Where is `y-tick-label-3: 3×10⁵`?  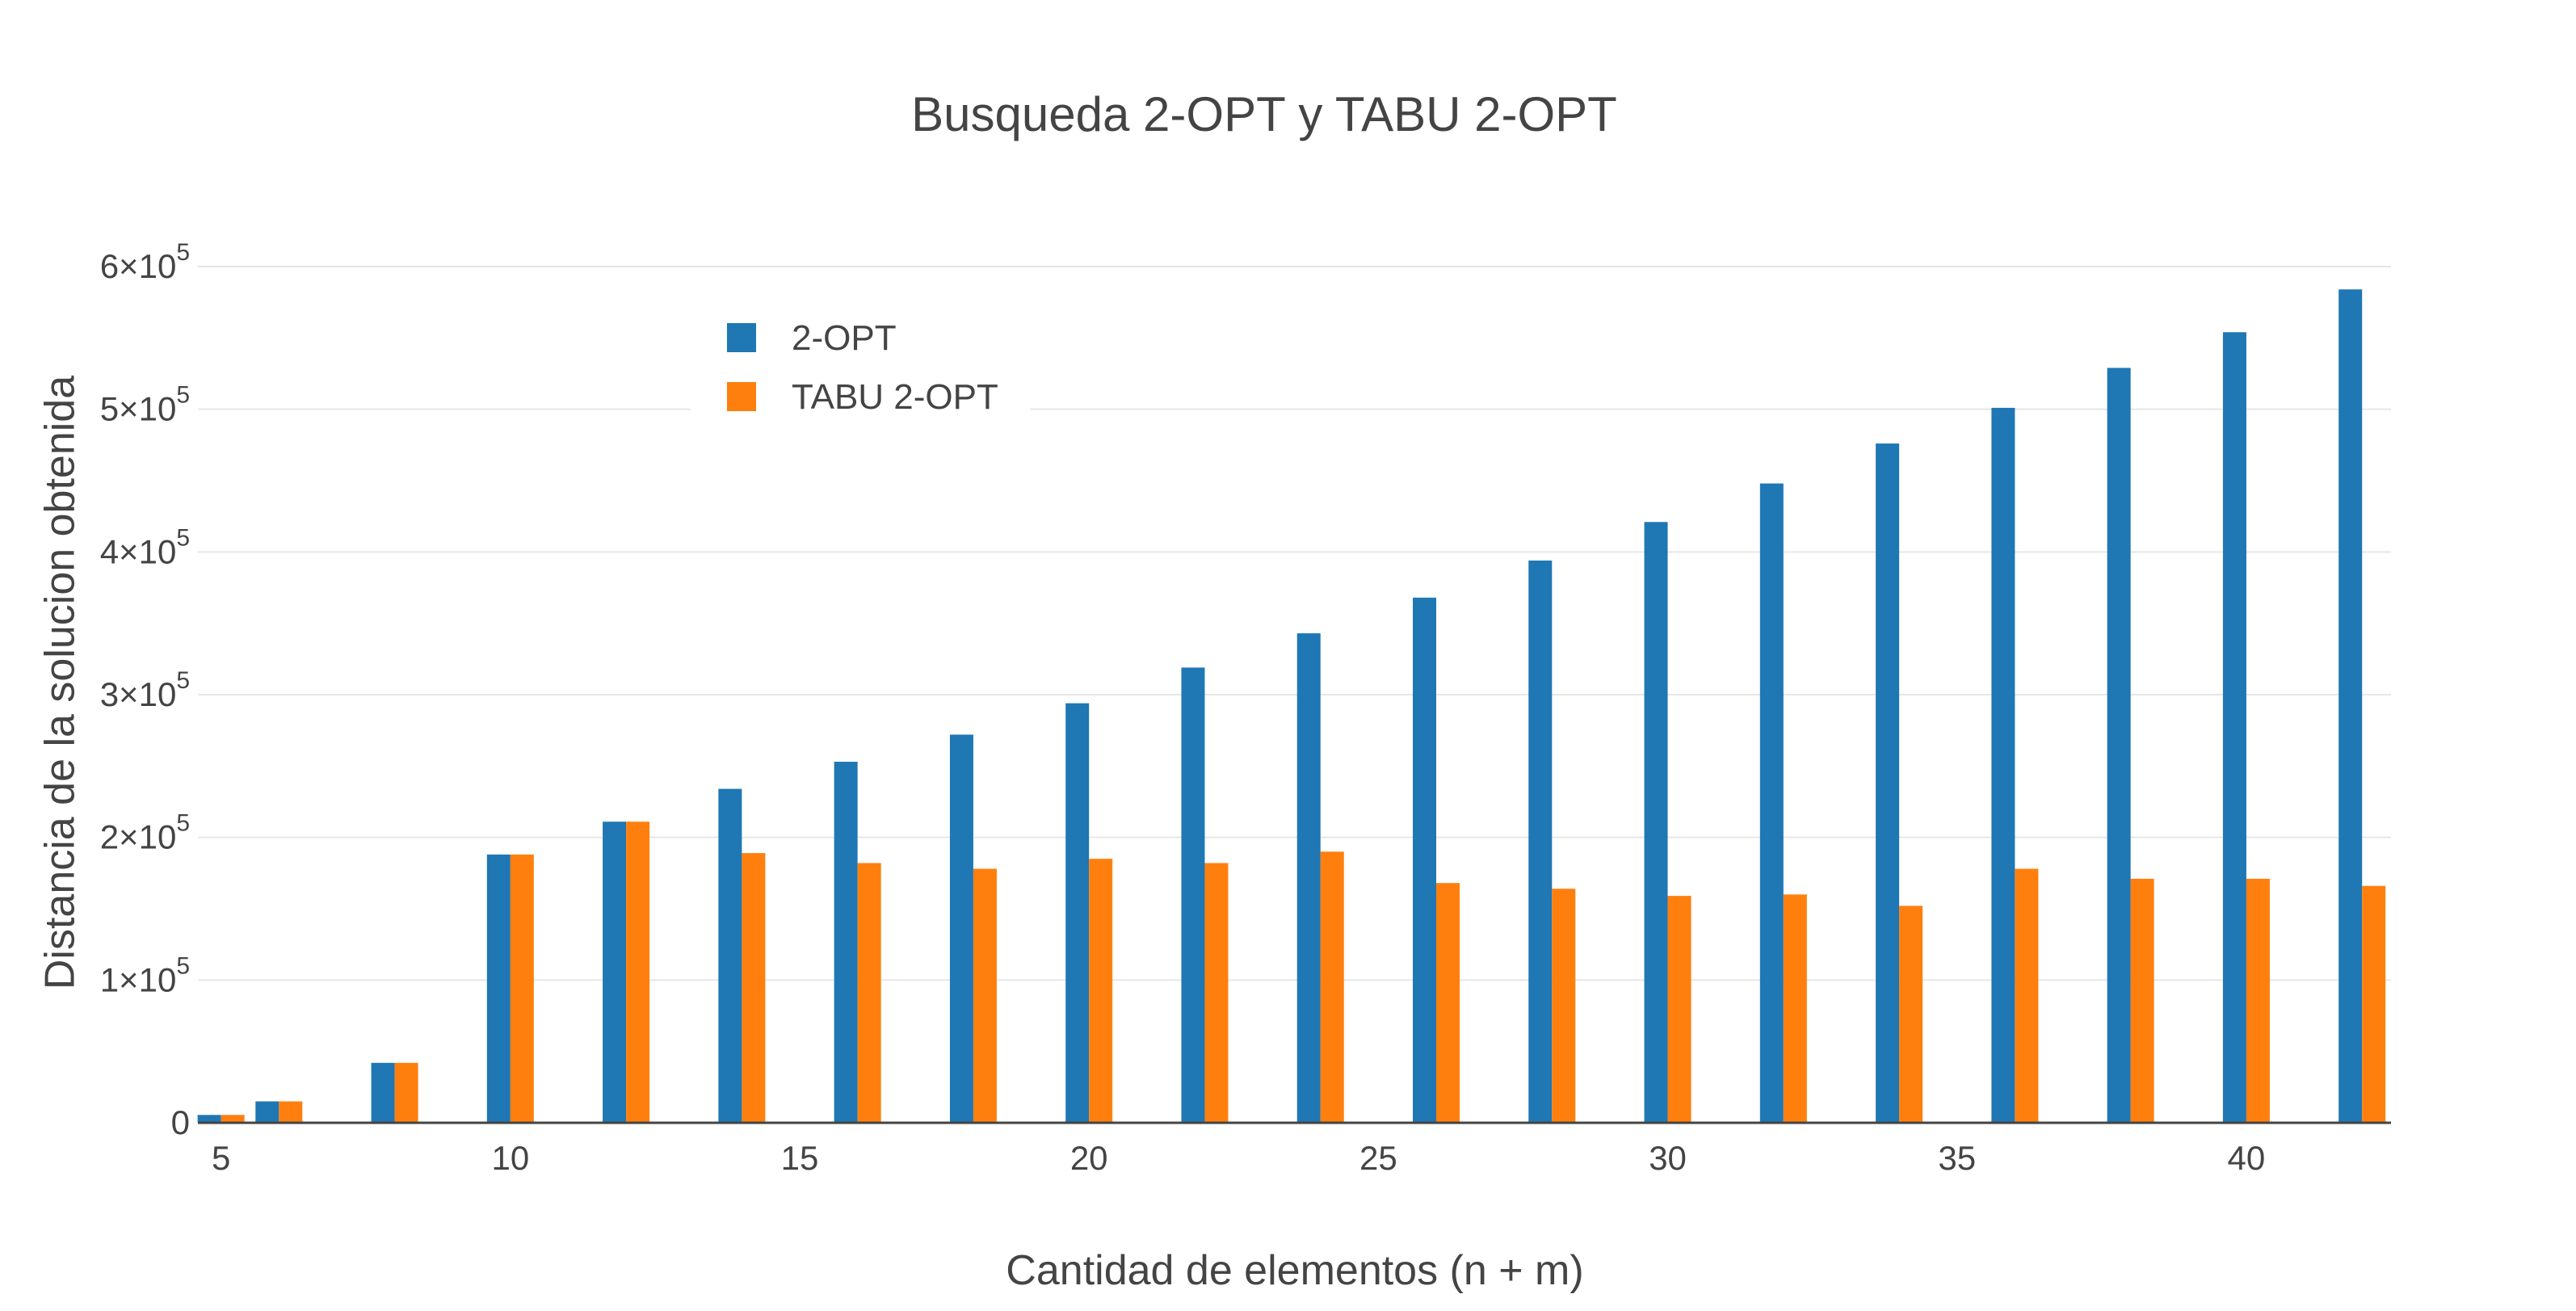 y-tick-label-3: 3×10⁵ is located at coordinates (145, 690).